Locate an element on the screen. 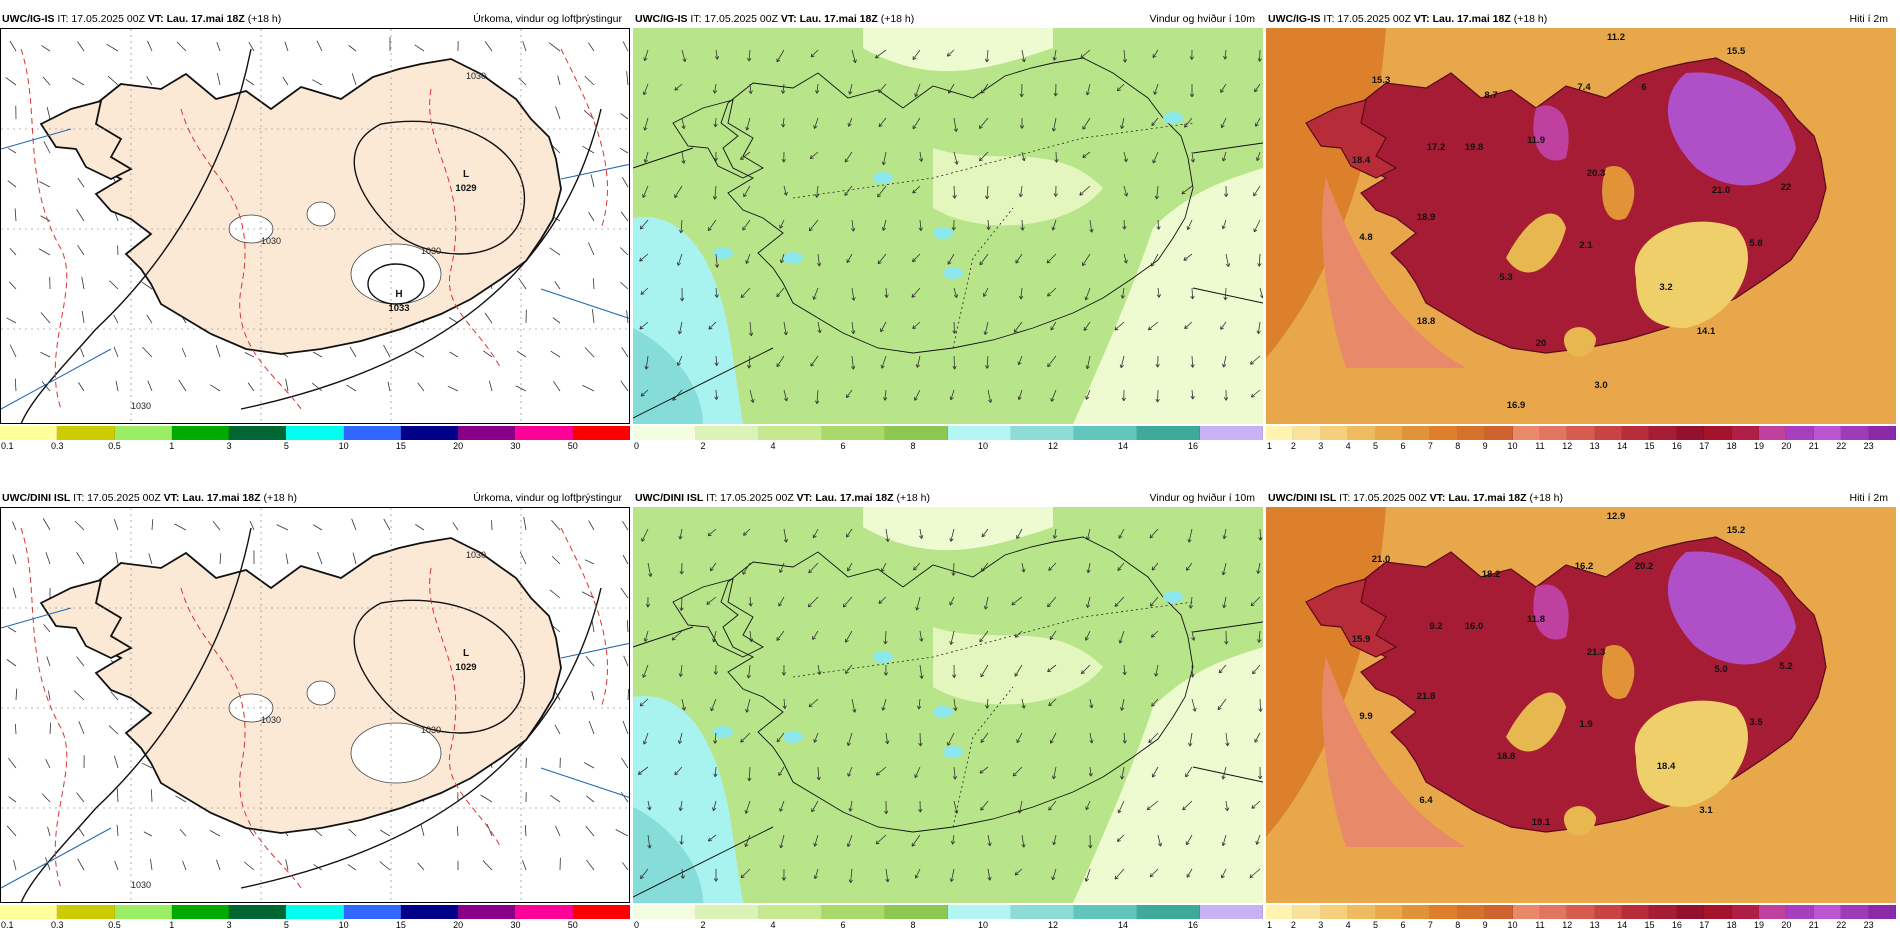  temperature-value: 9.2 is located at coordinates (1435, 626).